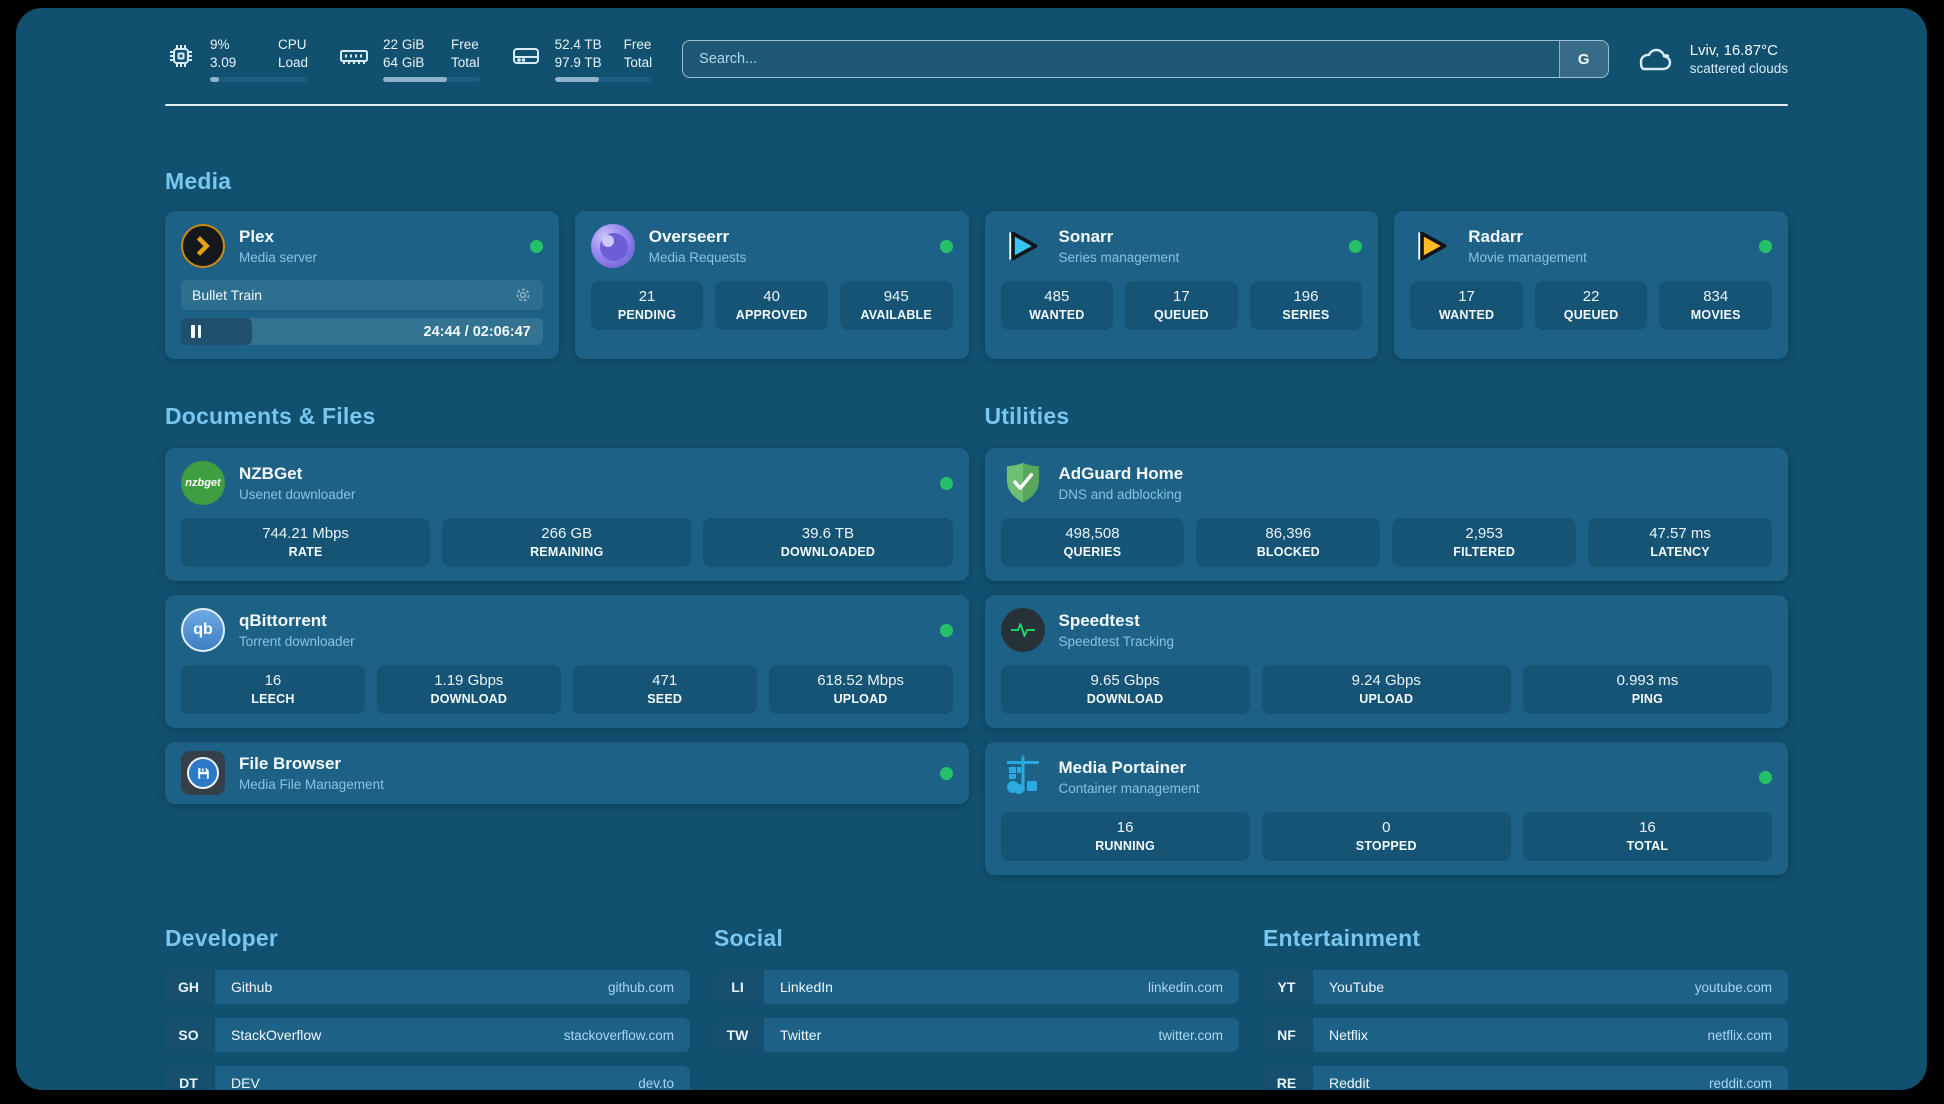 The width and height of the screenshot is (1944, 1104). Describe the element at coordinates (1680, 542) in the screenshot. I see `stat-tile: 47.57 ms LATENCY` at that location.